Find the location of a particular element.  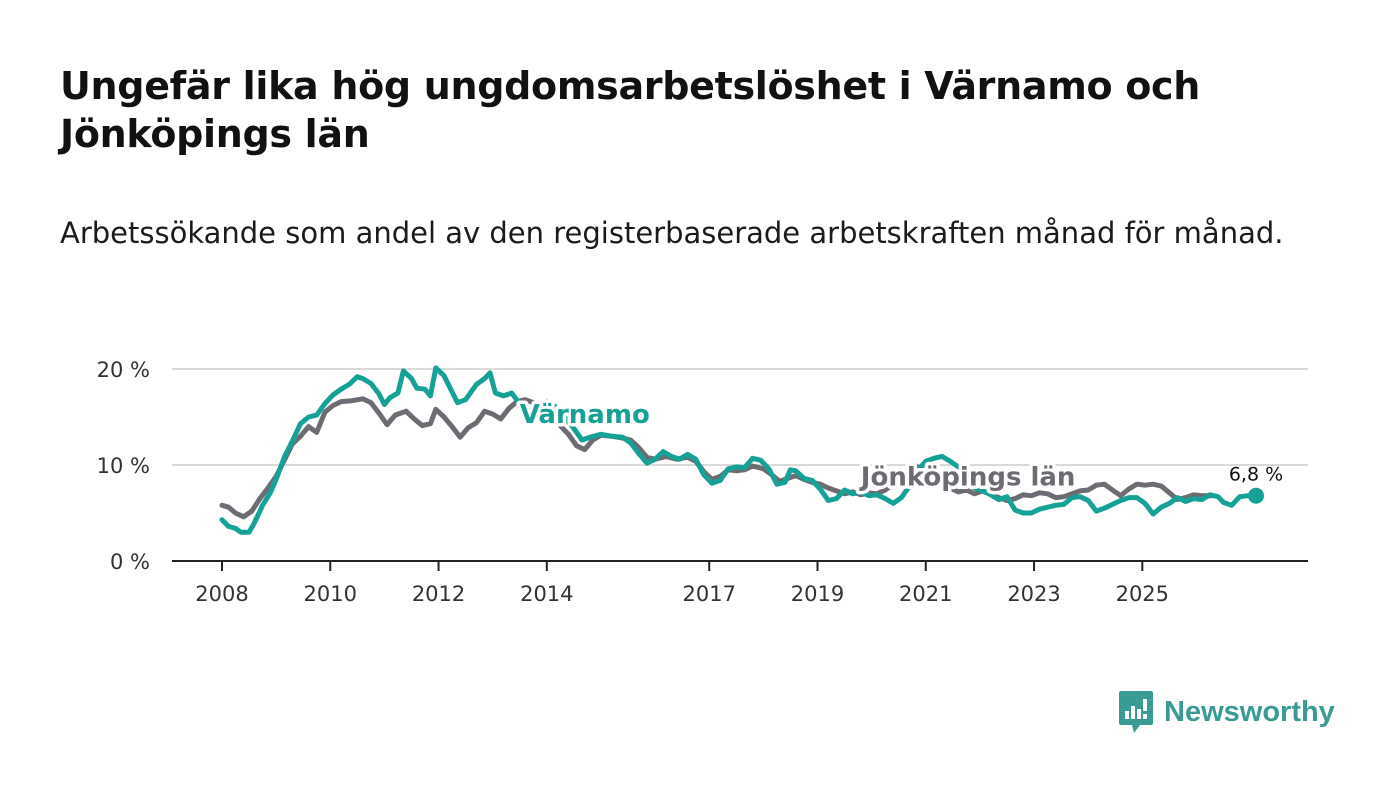

newsworthy-brand: Newsworthy is located at coordinates (1226, 712).